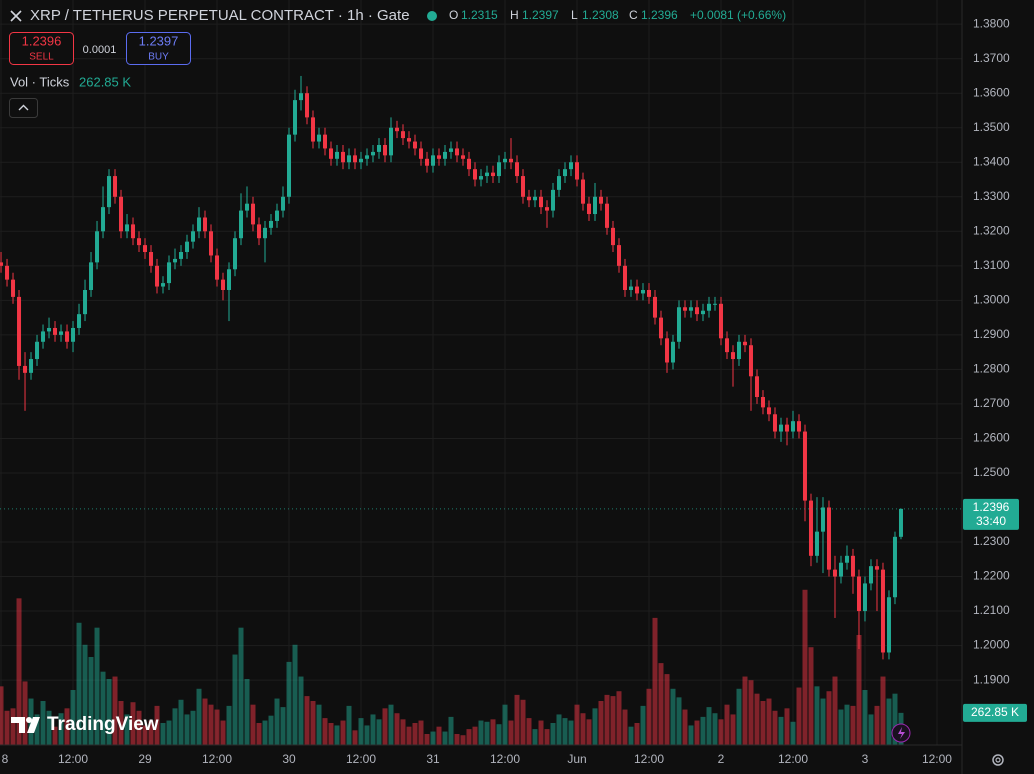 Image resolution: width=1034 pixels, height=774 pixels. Describe the element at coordinates (41, 48) in the screenshot. I see `sell-button` at that location.